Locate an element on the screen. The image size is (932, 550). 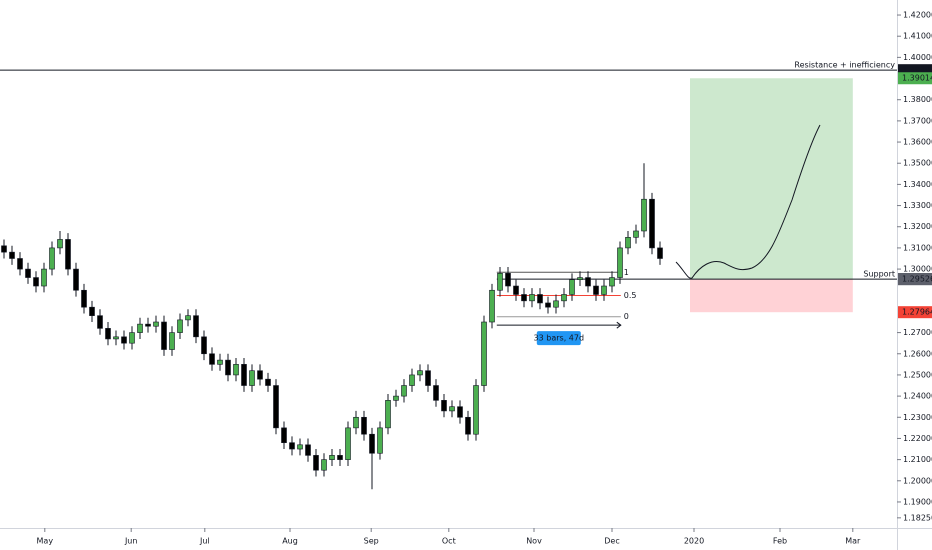
y-tick-label: 1.19000 is located at coordinates (917, 501).